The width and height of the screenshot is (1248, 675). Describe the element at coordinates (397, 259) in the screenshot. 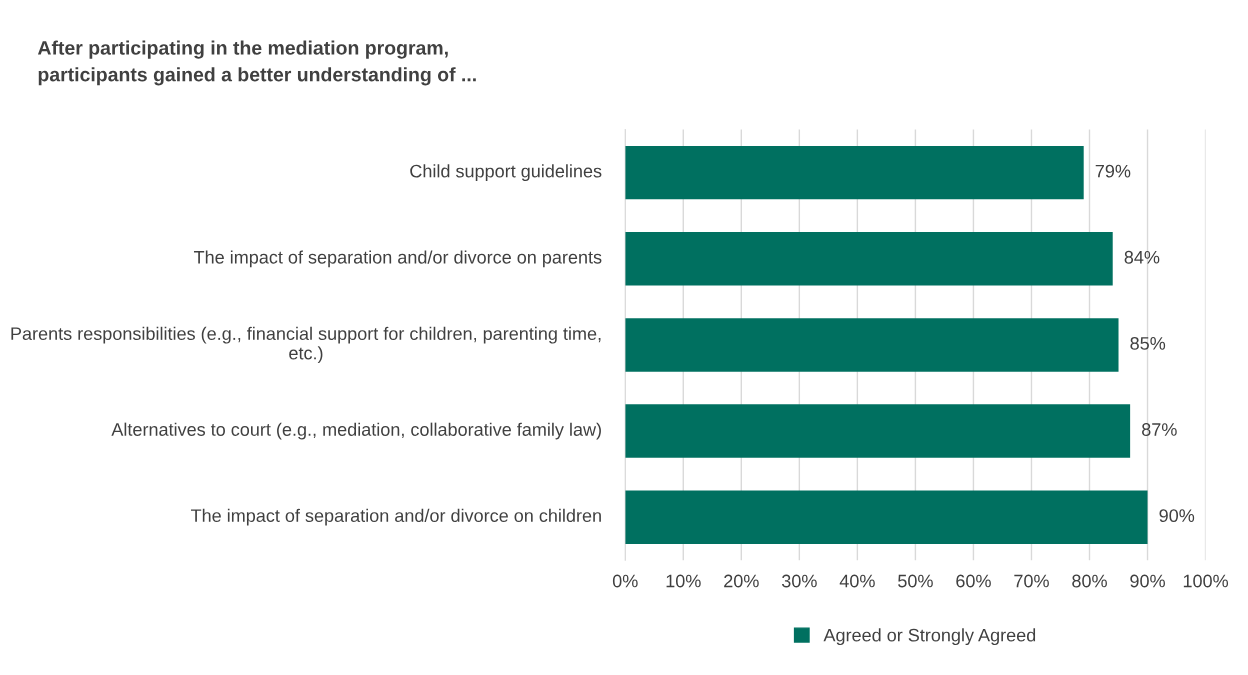

I see `y-tick-label: The impact of separation and/or divorce on parents` at that location.